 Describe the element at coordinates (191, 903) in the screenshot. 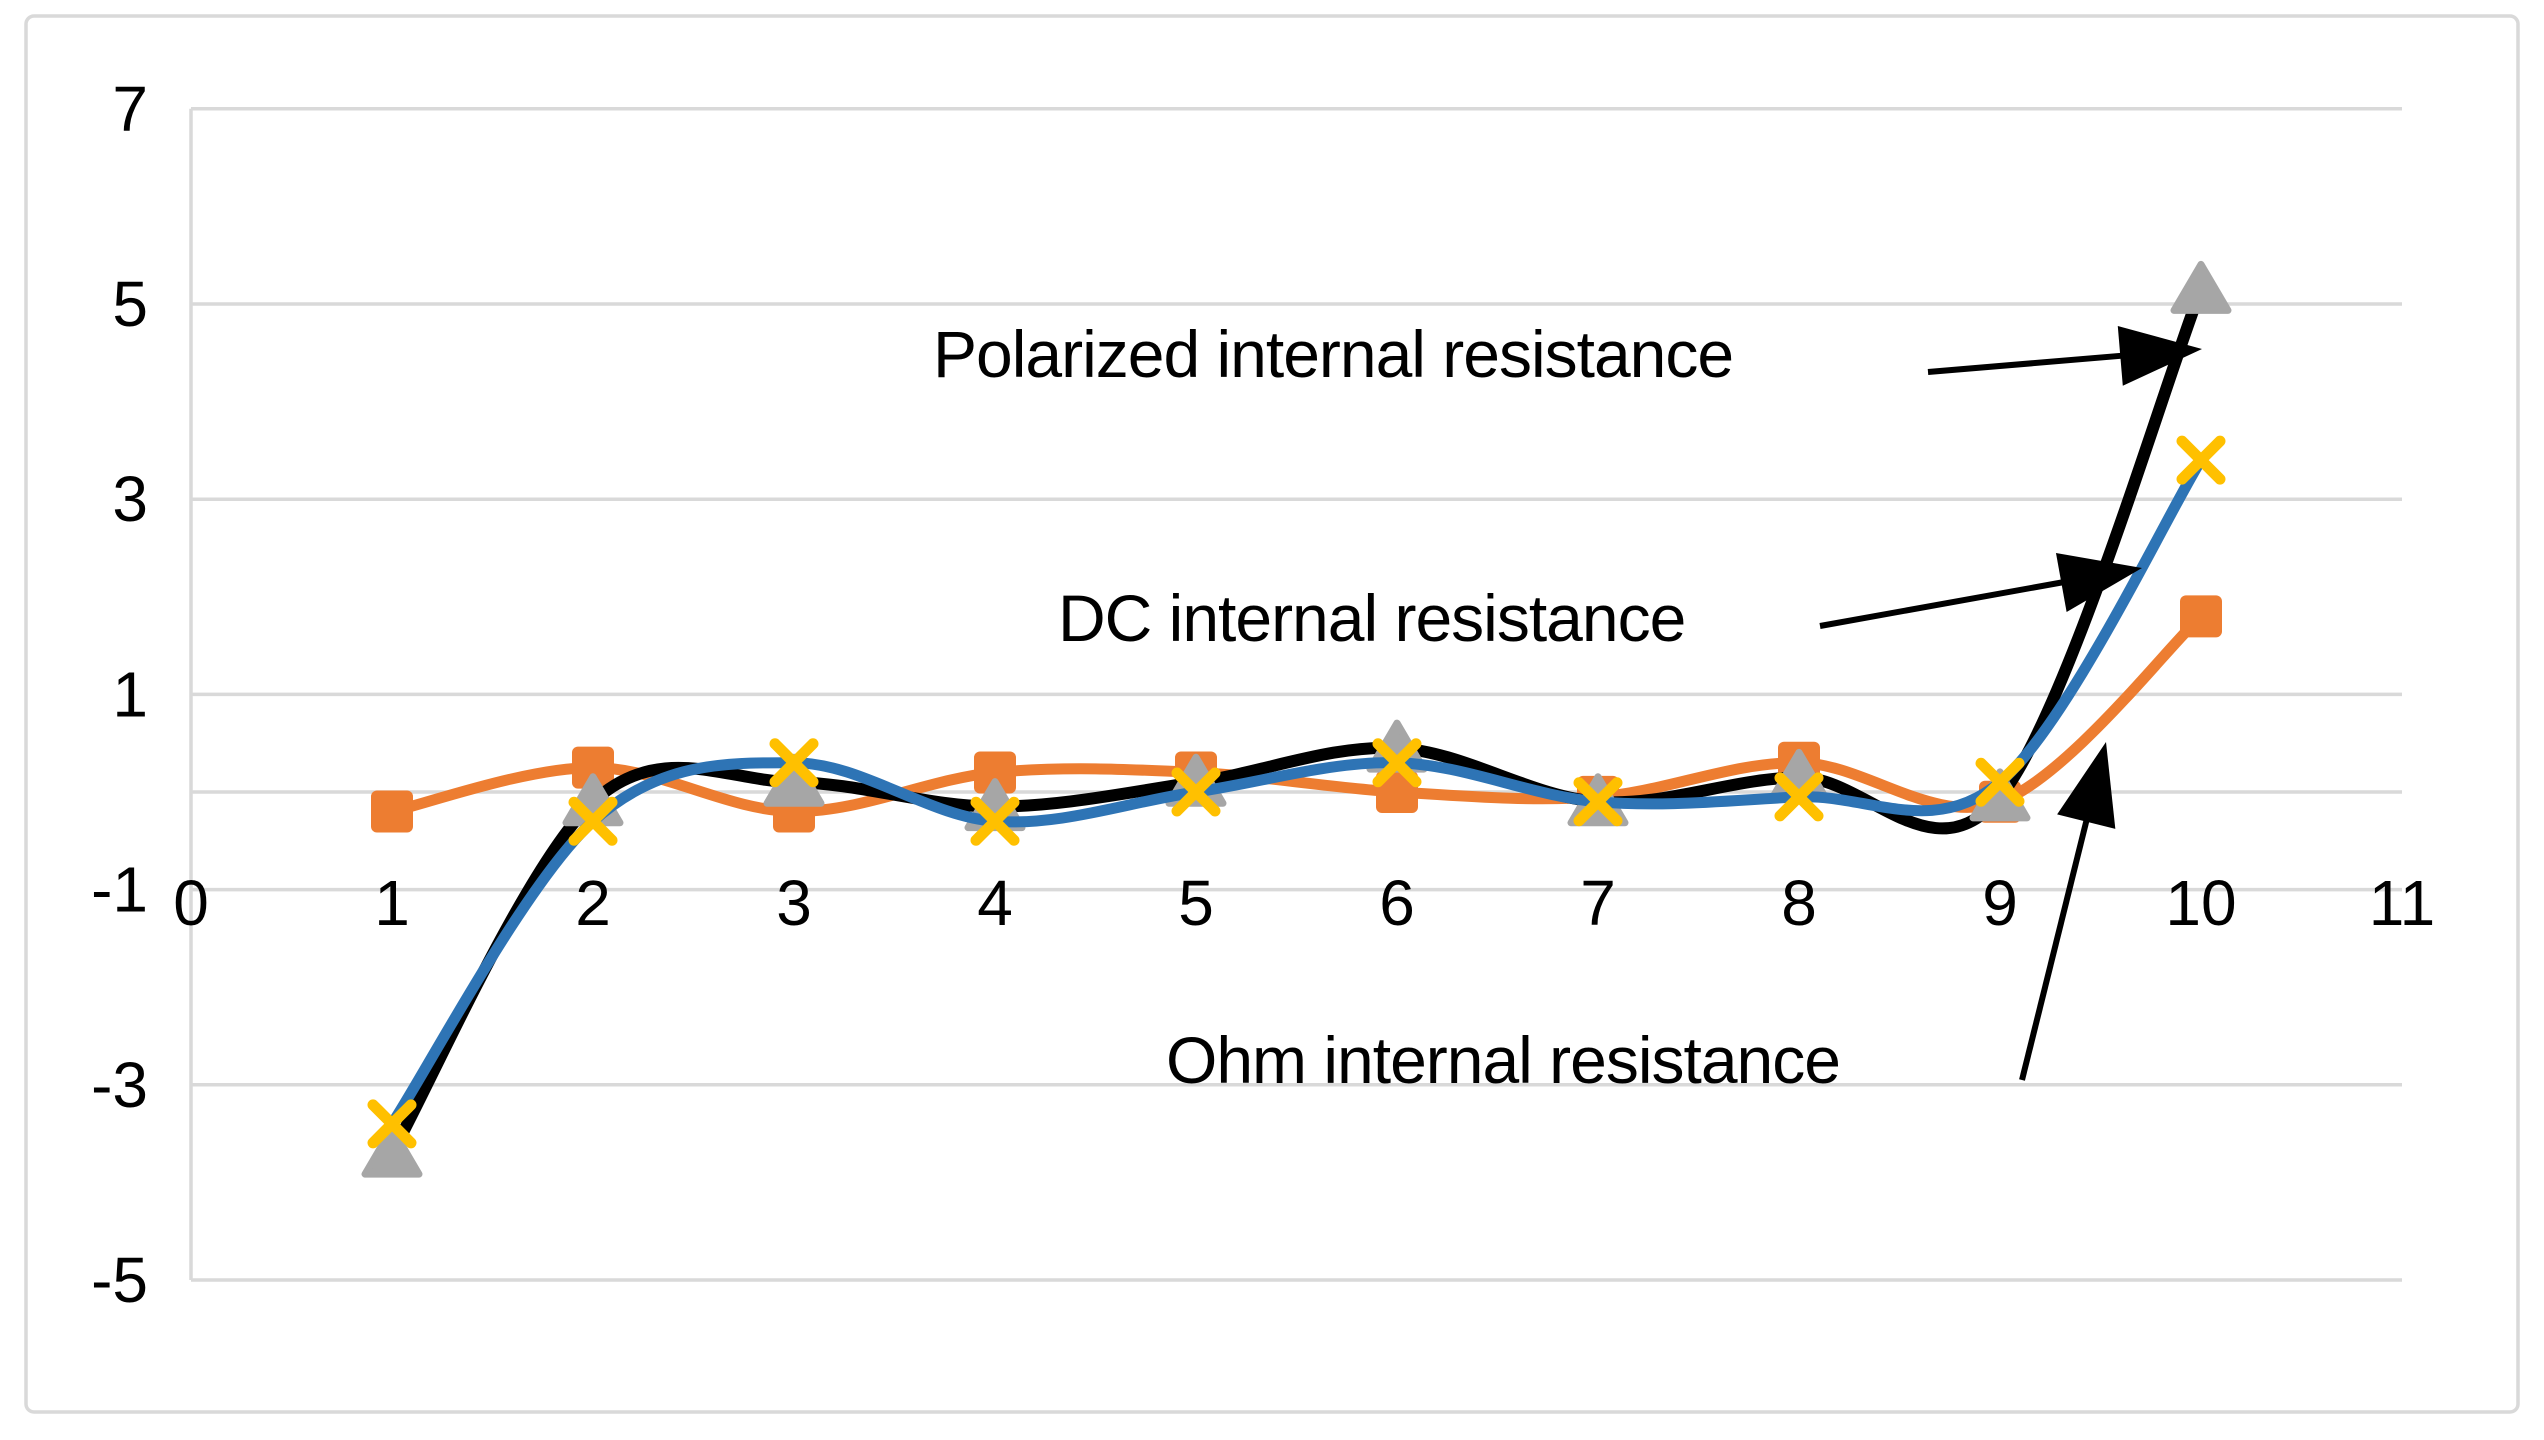

I see `x-tick-label: 0` at that location.